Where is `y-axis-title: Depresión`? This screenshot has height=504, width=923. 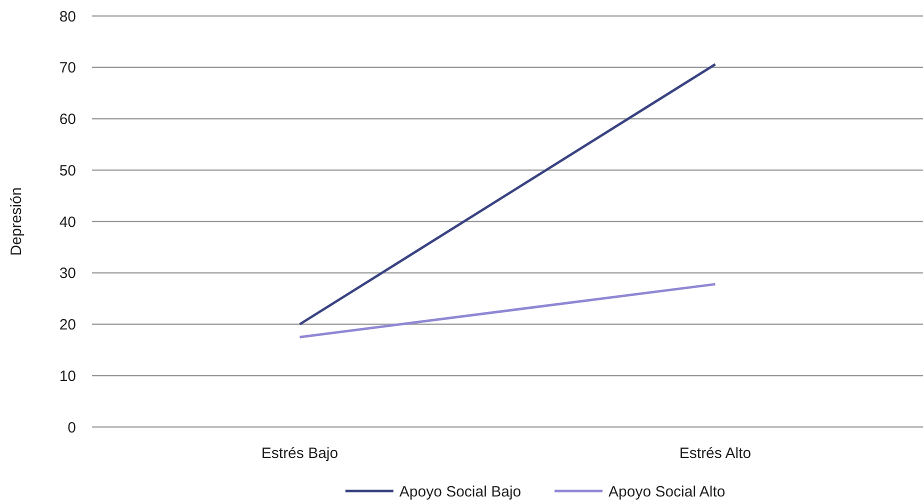 y-axis-title: Depresión is located at coordinates (16, 221).